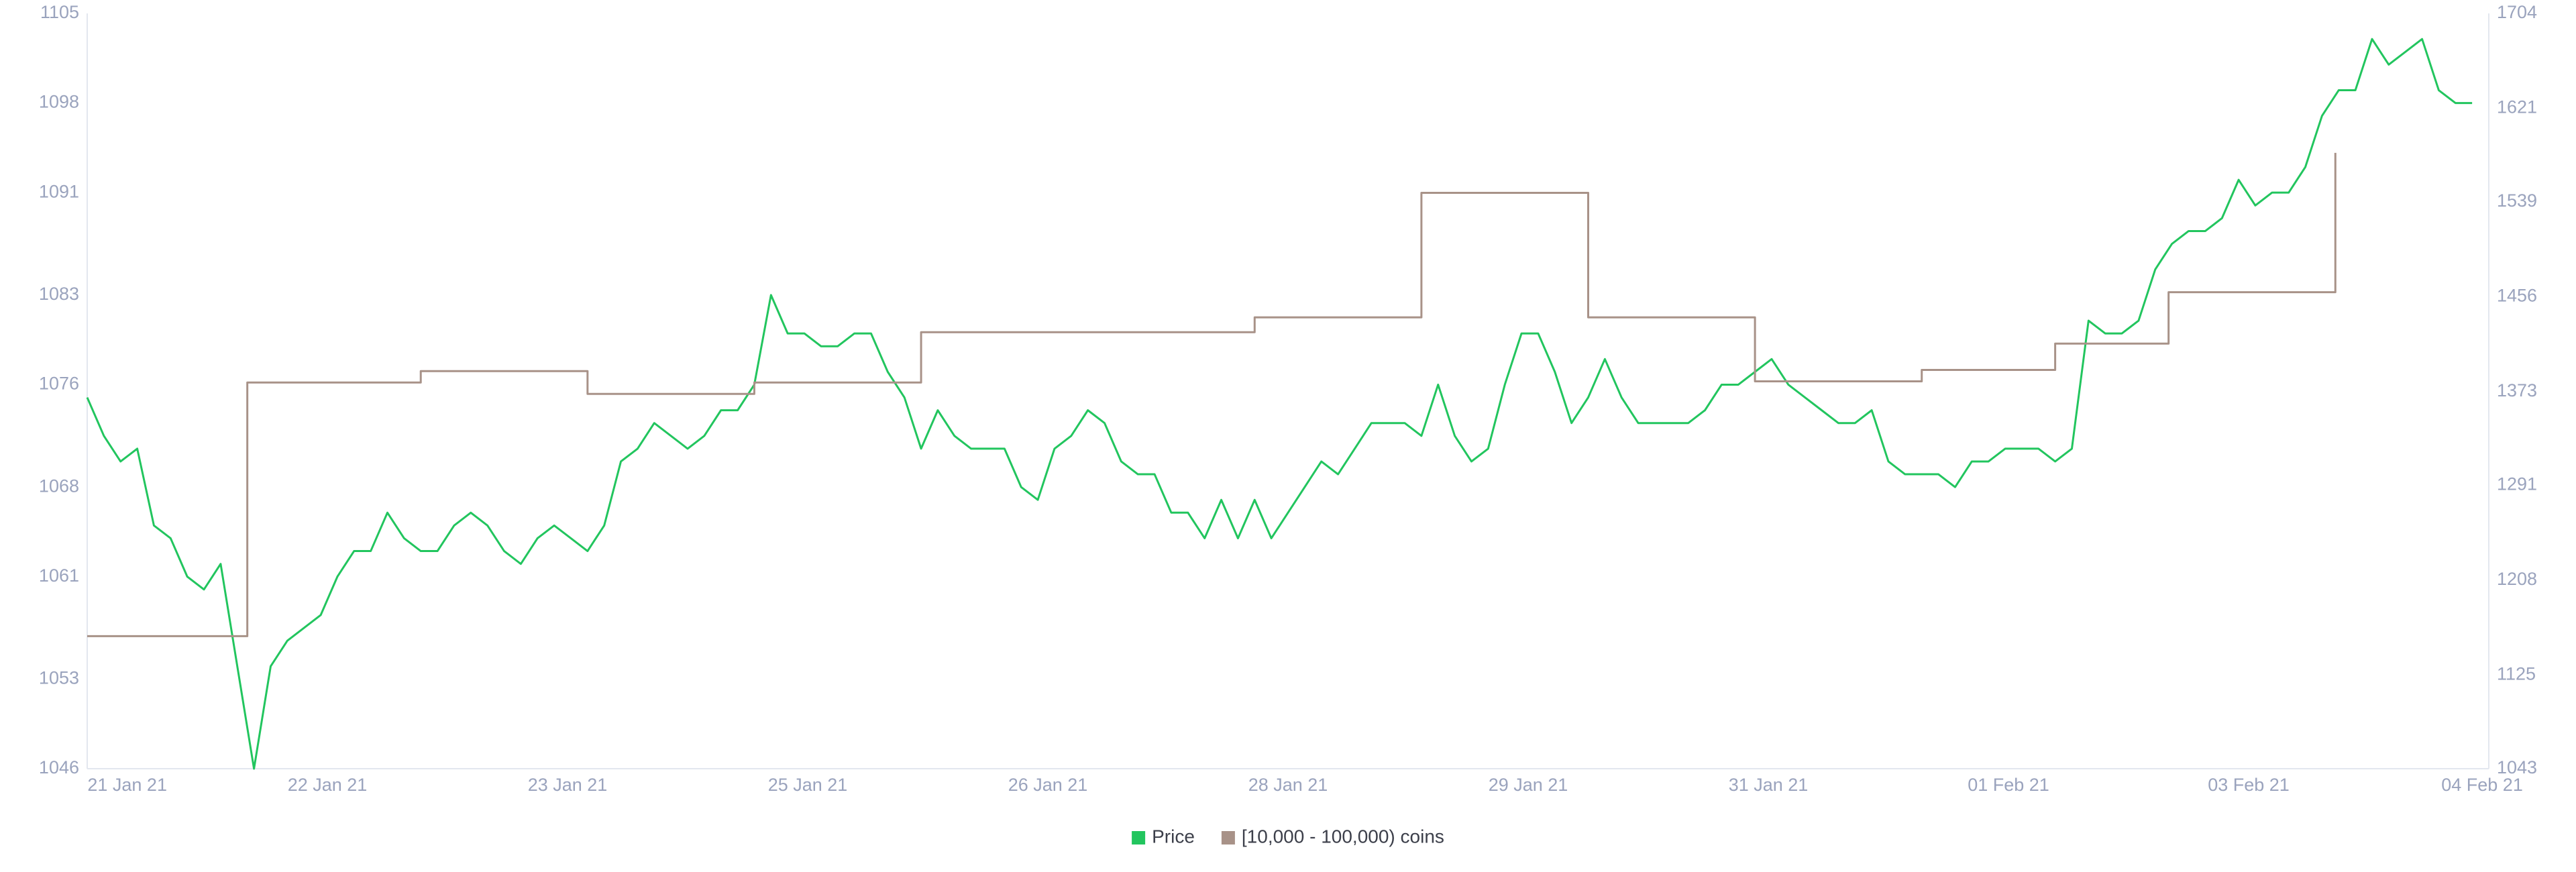  What do you see at coordinates (59, 12) in the screenshot?
I see `y-tick-label: 1105` at bounding box center [59, 12].